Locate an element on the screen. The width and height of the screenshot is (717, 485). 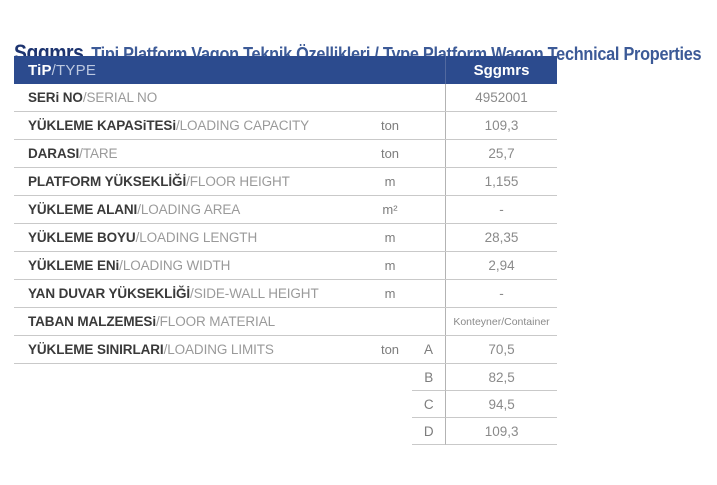
table-row-loading-limits-b: B 82,5 is located at coordinates (285, 377).